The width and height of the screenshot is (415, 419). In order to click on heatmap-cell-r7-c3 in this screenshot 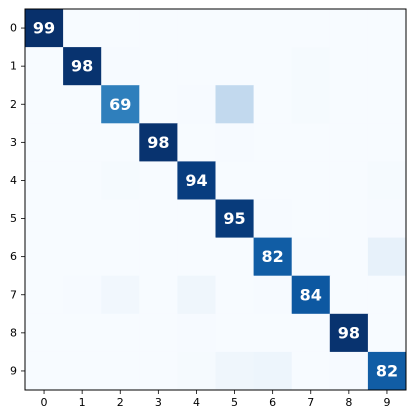, I will do `click(158, 295)`.